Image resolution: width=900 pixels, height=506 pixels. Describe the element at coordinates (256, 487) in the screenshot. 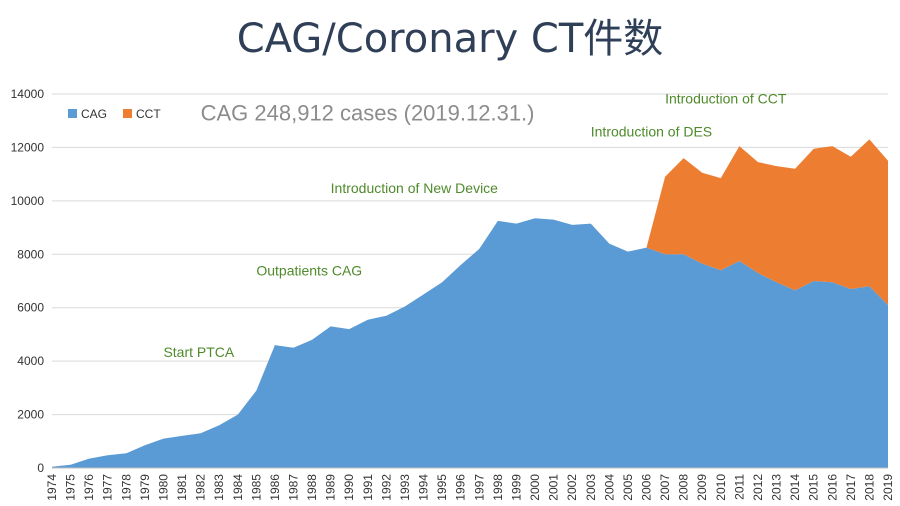

I see `x-tick-label: 1985` at that location.